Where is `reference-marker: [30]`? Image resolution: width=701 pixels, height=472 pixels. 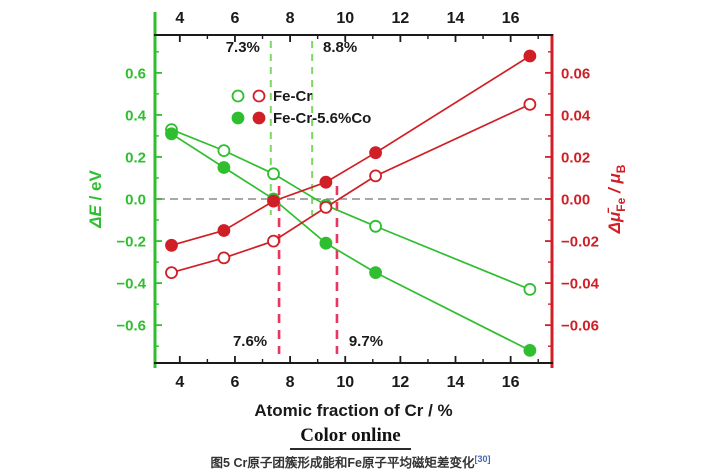 reference-marker: [30] is located at coordinates (482, 458).